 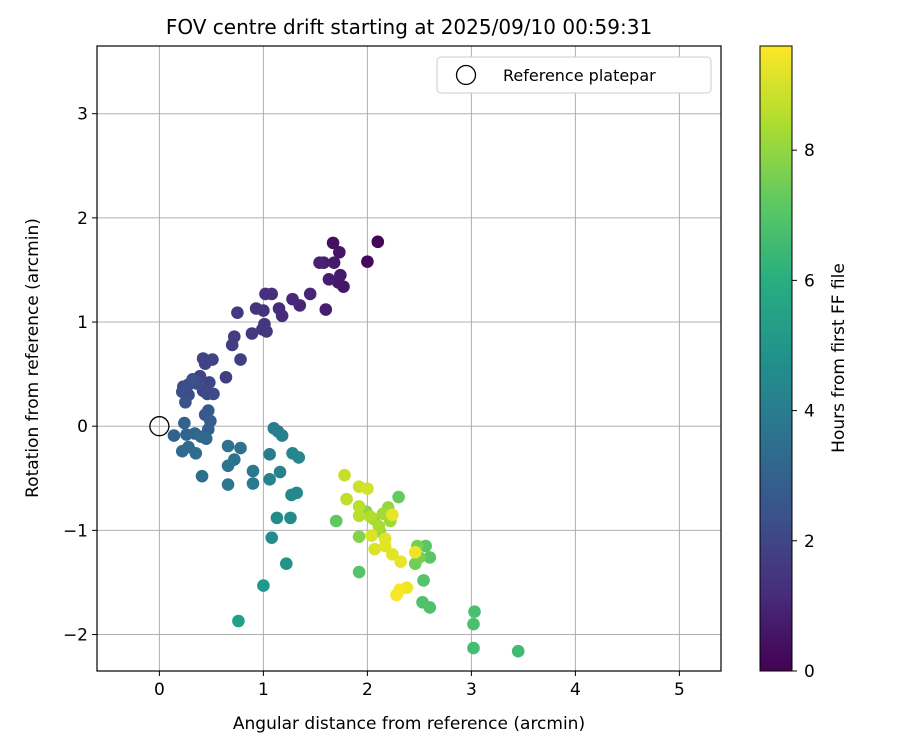 I want to click on x-tick-label: 2, so click(x=367, y=690).